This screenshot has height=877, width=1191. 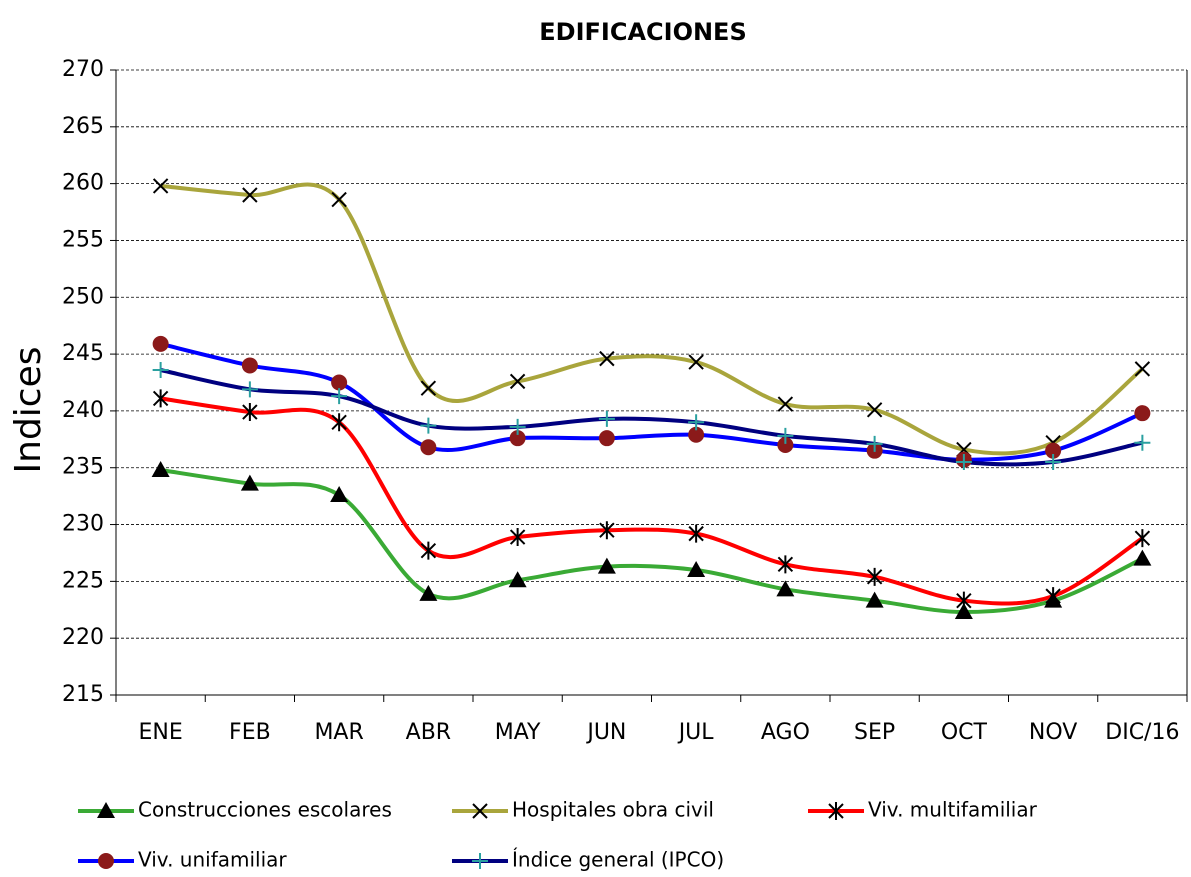 I want to click on y-tick-label: 230, so click(x=83, y=524).